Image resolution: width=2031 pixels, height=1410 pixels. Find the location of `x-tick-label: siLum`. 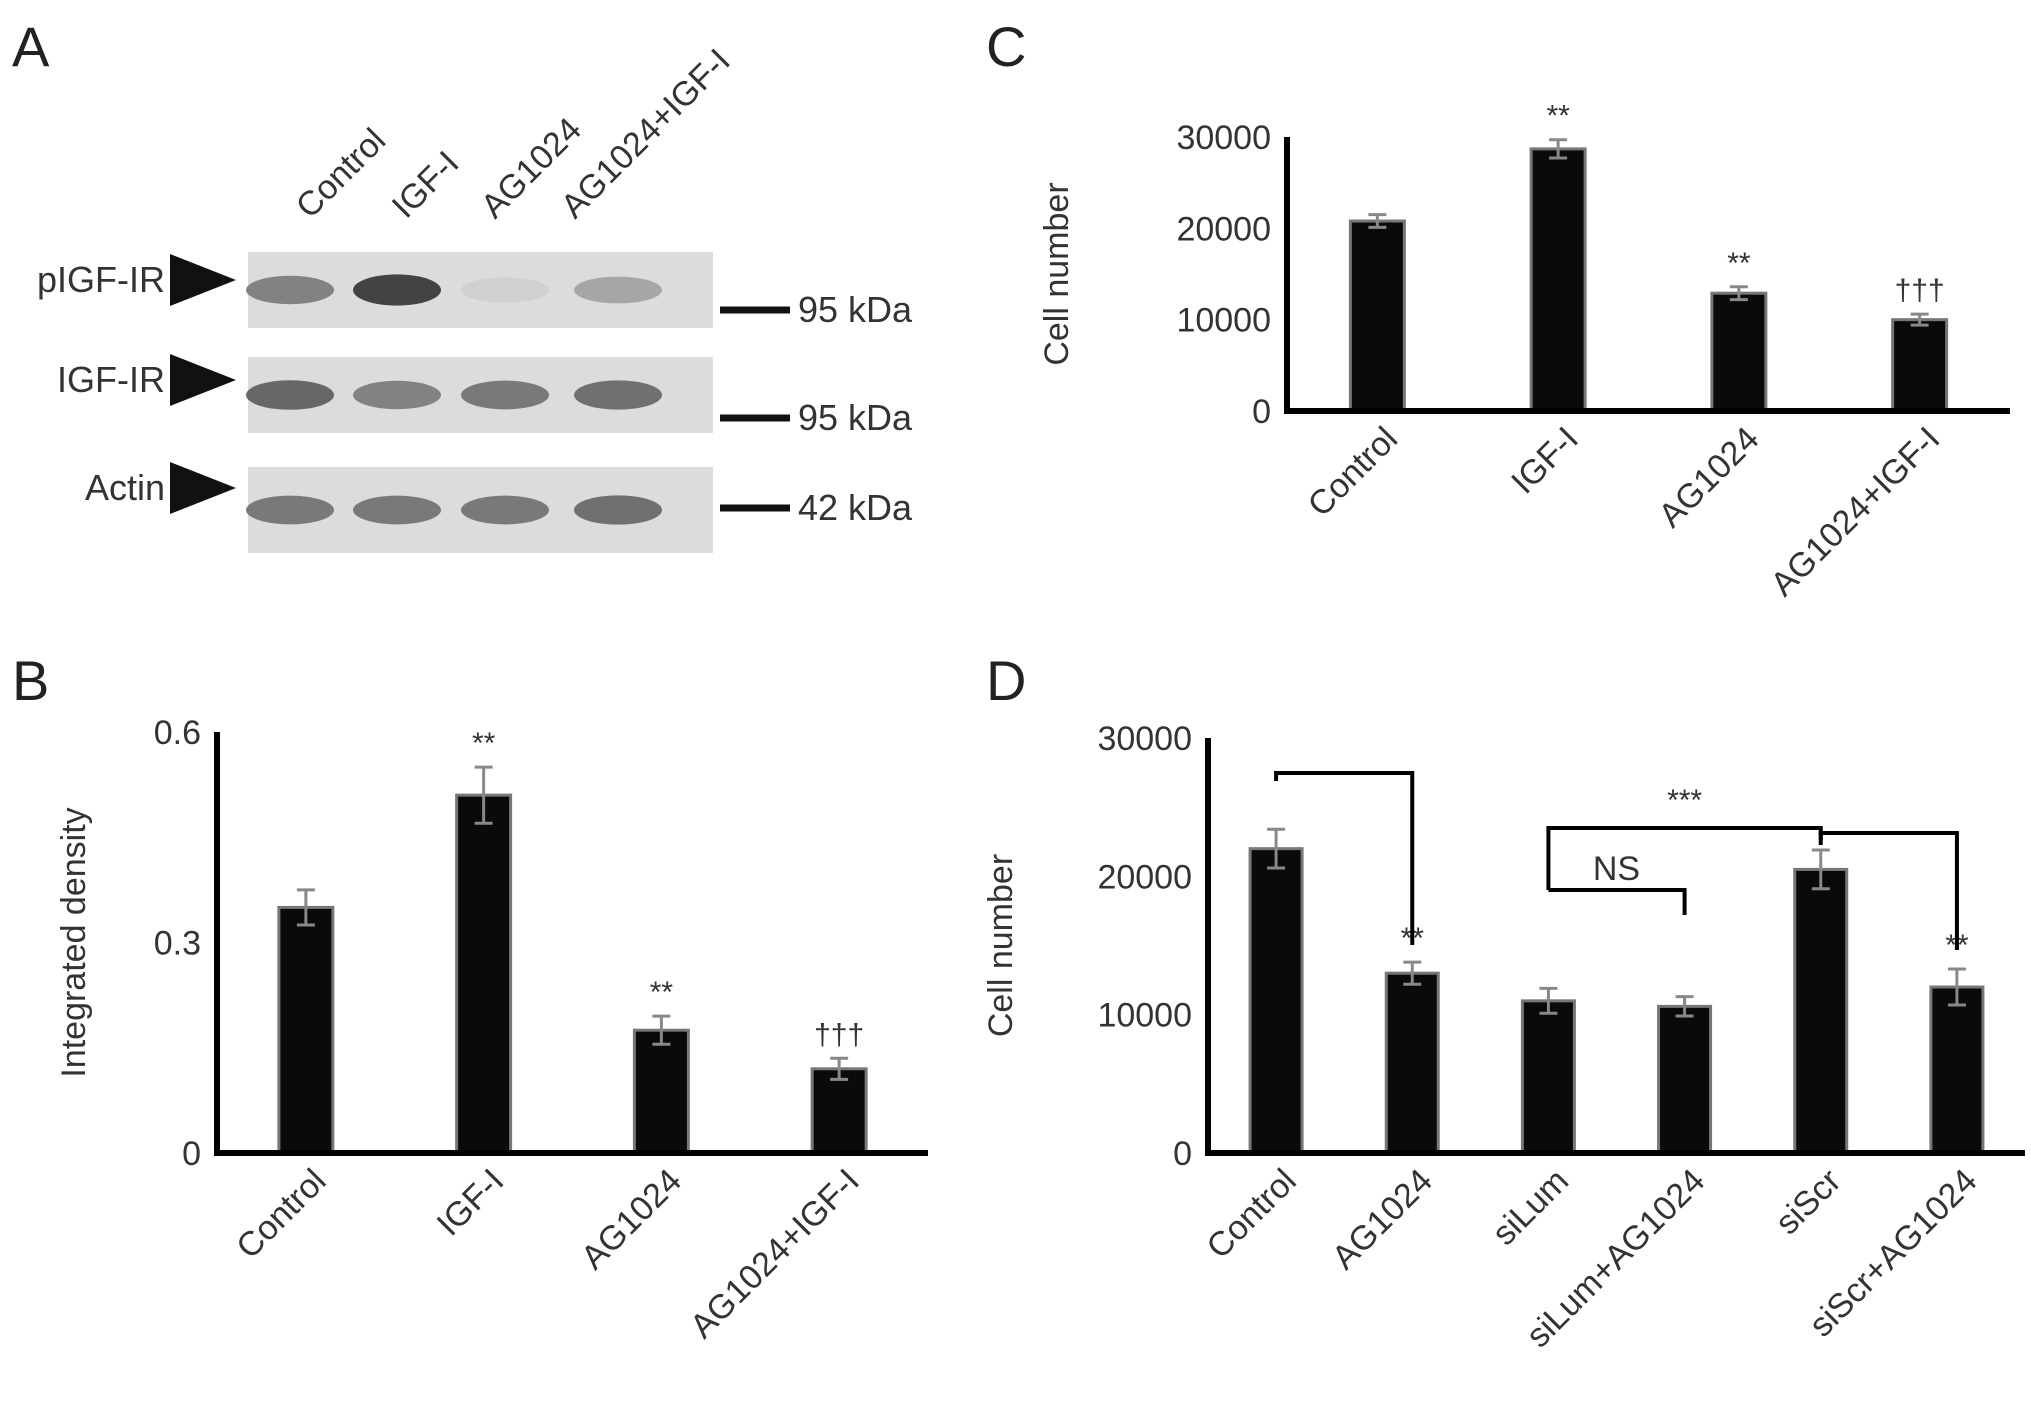

x-tick-label: siLum is located at coordinates (1530, 1207).